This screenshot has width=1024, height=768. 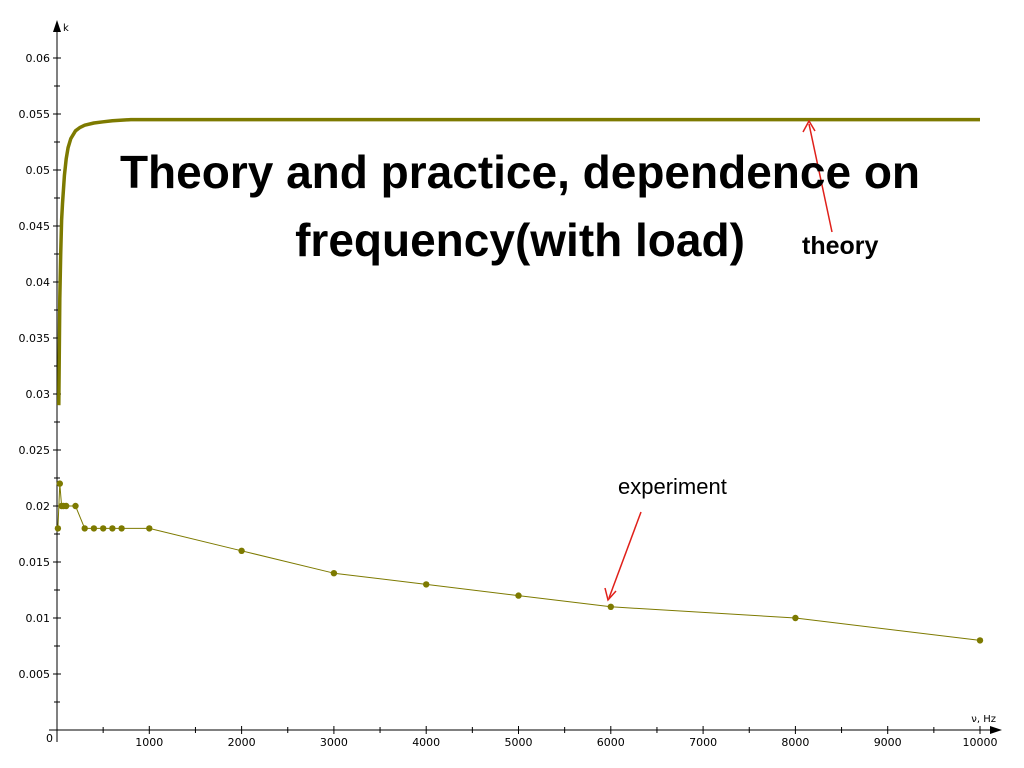 I want to click on x-tick-label: 1000, so click(x=149, y=742).